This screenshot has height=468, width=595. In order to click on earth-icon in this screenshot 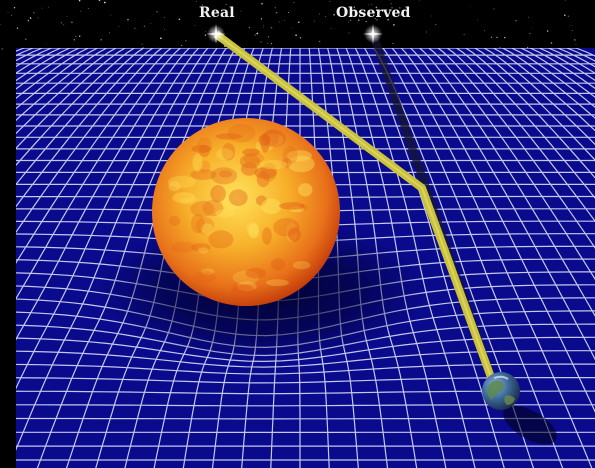, I will do `click(501, 391)`.